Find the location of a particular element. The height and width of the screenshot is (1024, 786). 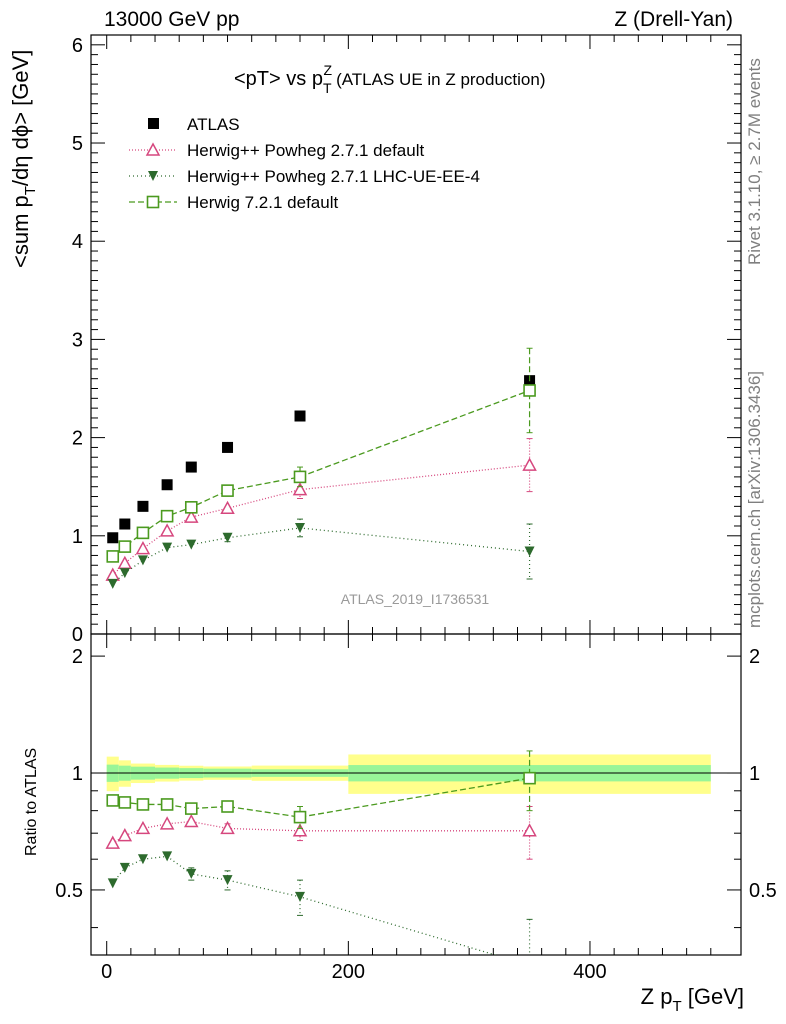

ratio-y-tick-label-right: 2 is located at coordinates (754, 657).